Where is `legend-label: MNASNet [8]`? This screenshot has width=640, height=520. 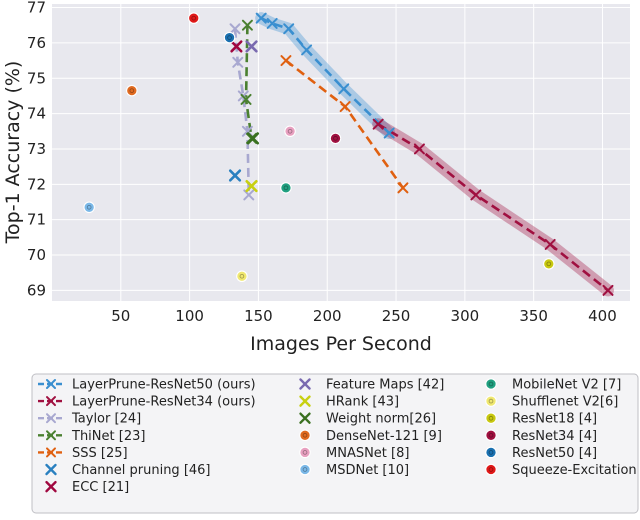
legend-label: MNASNet [8] is located at coordinates (367, 453).